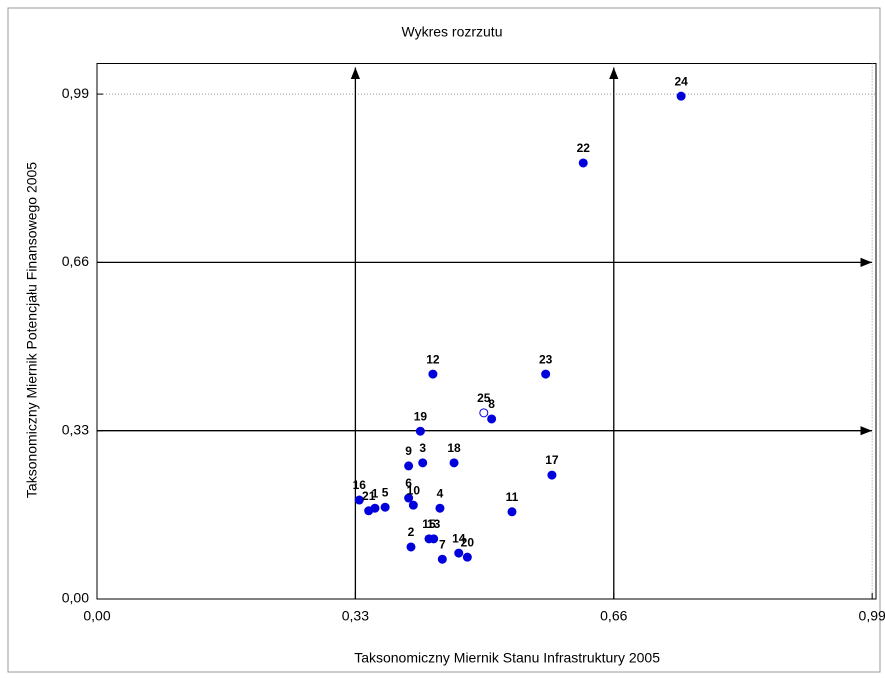 This screenshot has height=678, width=885. What do you see at coordinates (552, 460) in the screenshot?
I see `point-label: 17` at bounding box center [552, 460].